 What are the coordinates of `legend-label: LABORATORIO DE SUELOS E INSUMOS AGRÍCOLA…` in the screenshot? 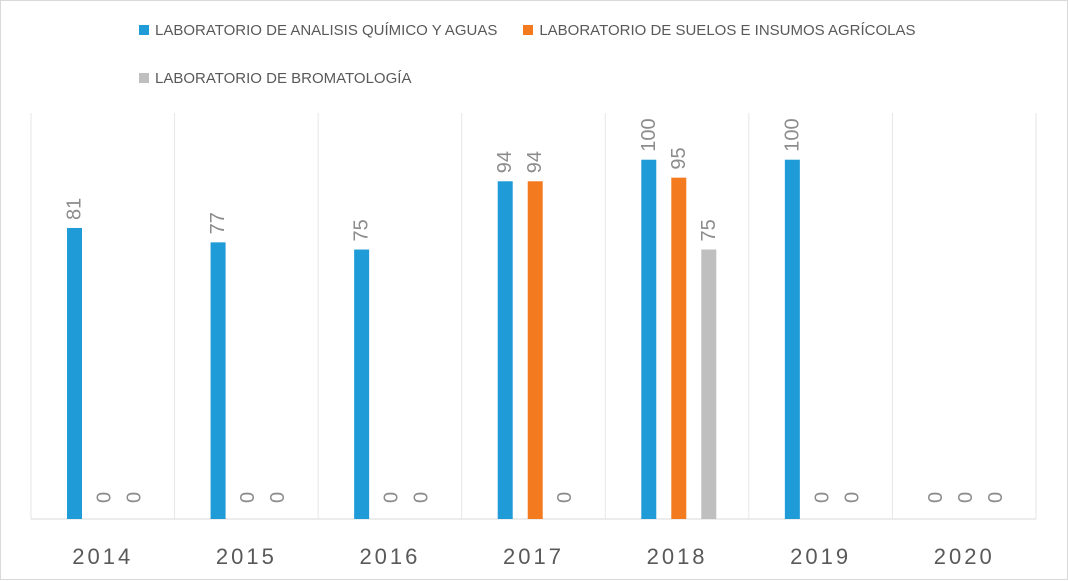 It's located at (727, 30).